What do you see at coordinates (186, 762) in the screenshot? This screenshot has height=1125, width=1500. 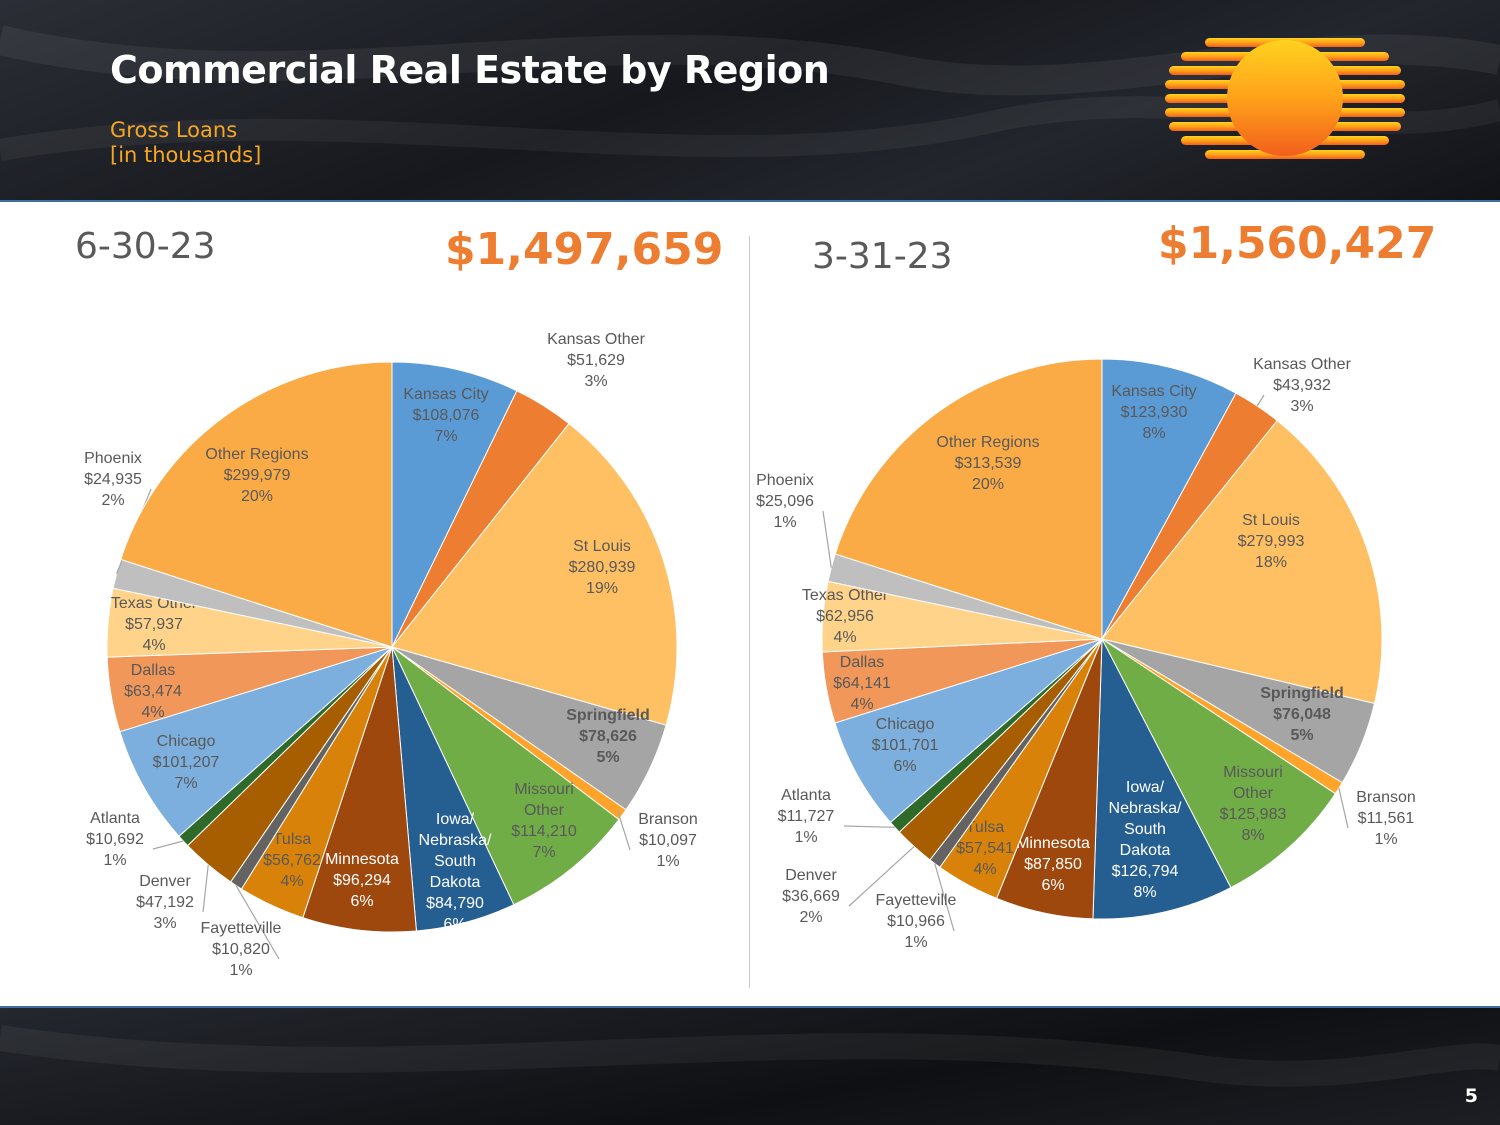 I see `data-label-chicago: Chicago $101,207 7%` at bounding box center [186, 762].